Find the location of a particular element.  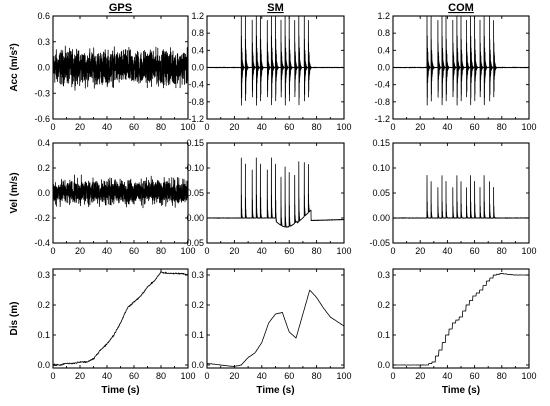

y-axis-label: Acc (m/s²) is located at coordinates (14, 67).